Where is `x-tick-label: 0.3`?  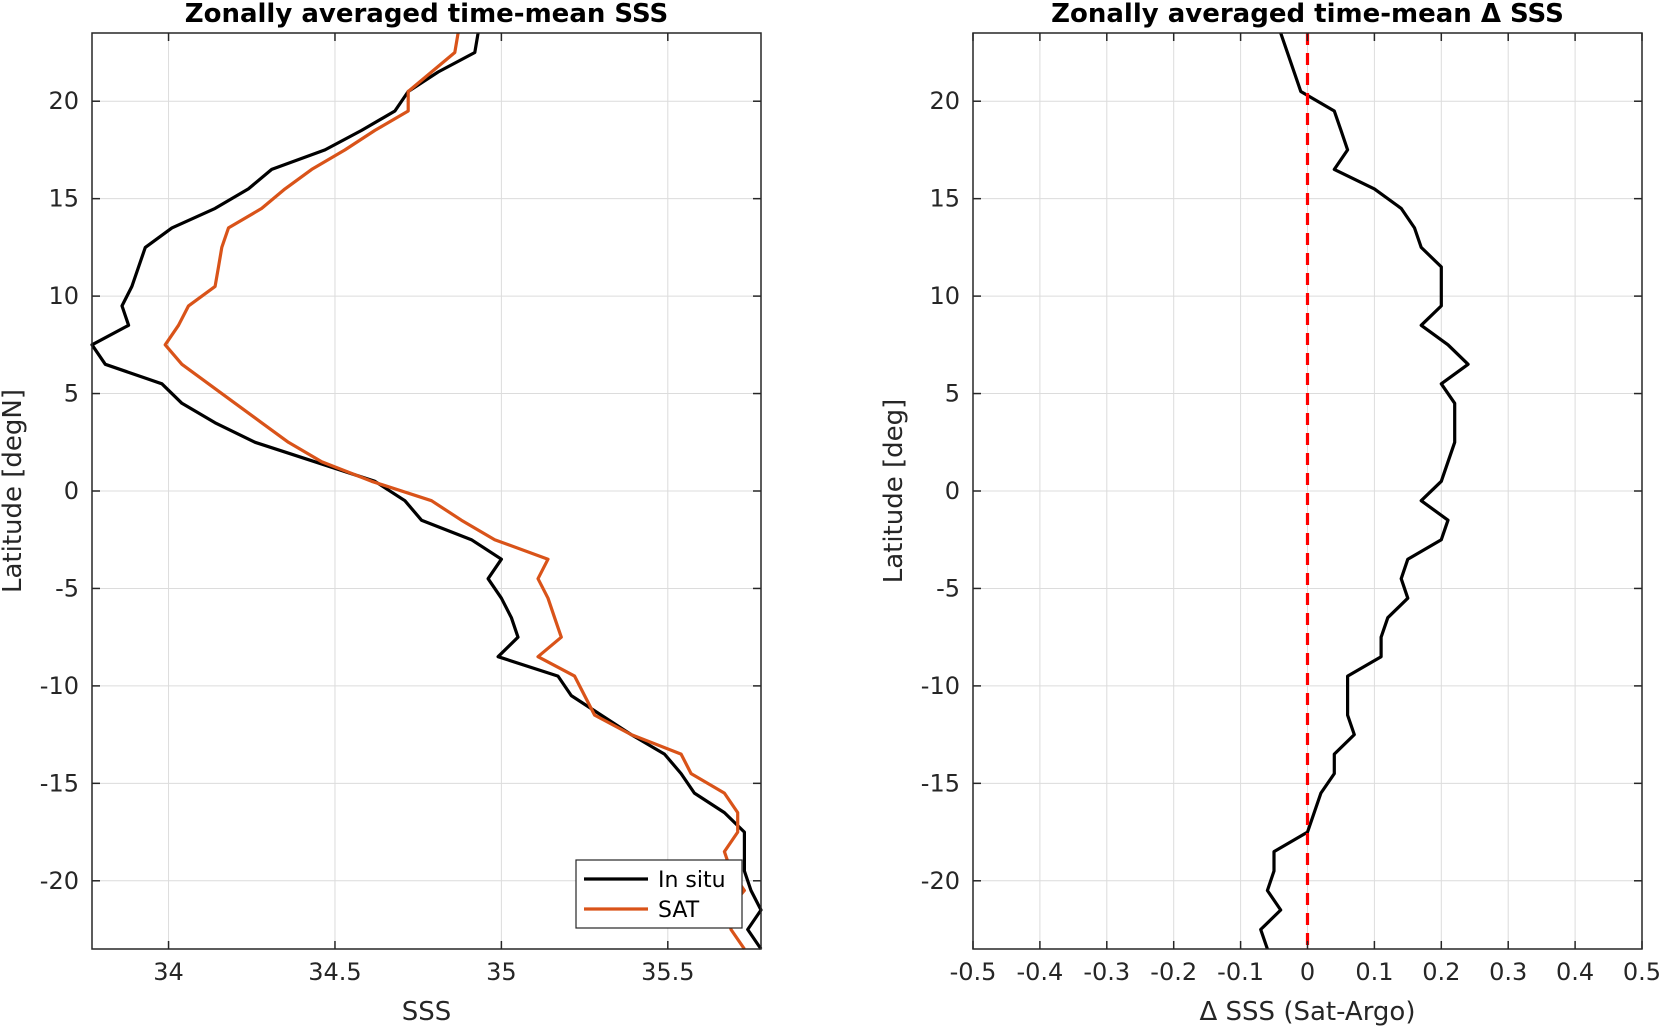
x-tick-label: 0.3 is located at coordinates (1508, 972).